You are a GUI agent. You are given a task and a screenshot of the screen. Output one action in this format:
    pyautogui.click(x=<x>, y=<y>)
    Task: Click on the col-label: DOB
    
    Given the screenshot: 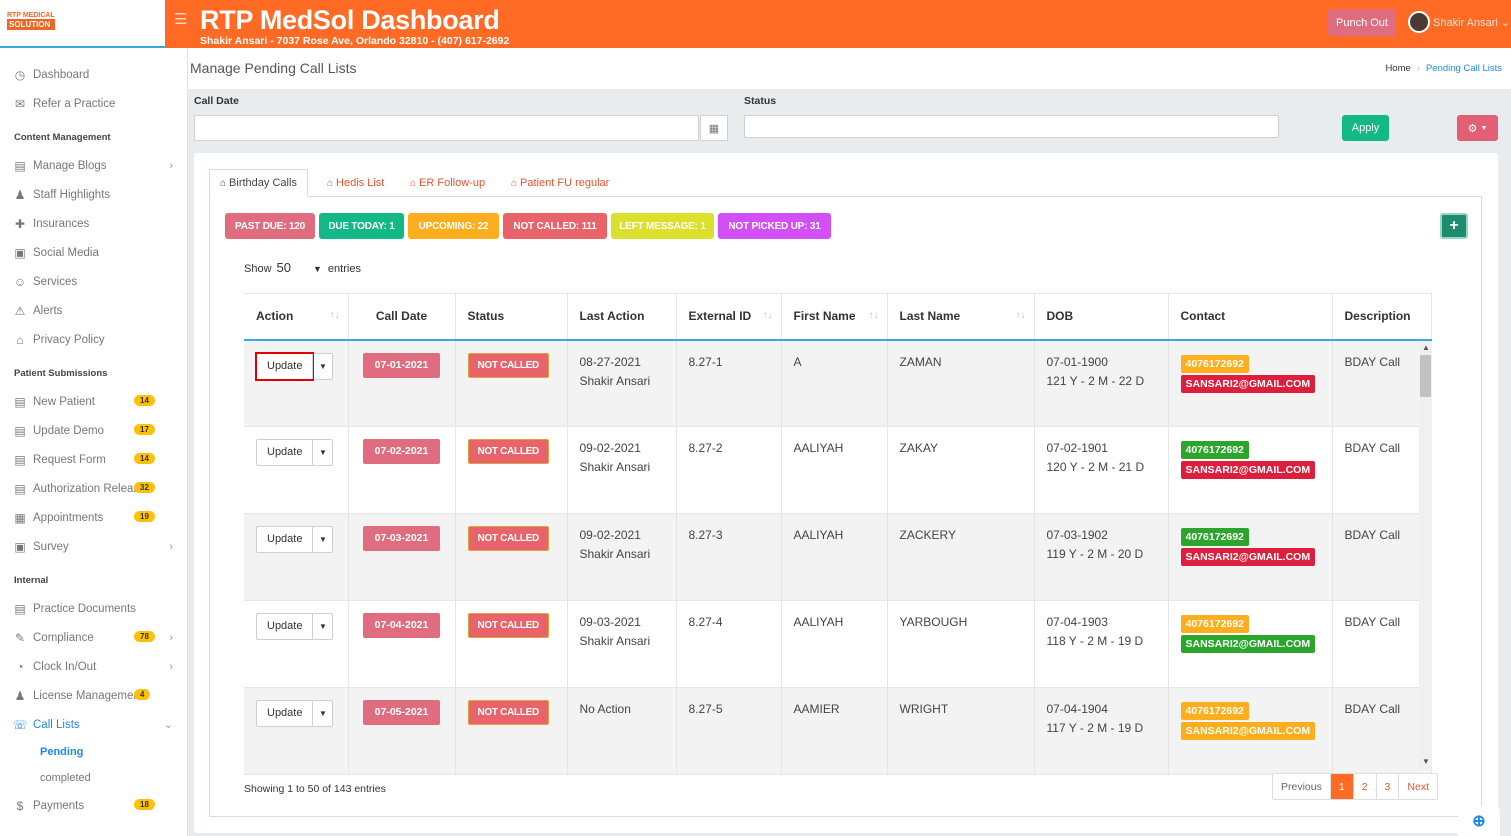 What is the action you would take?
    pyautogui.click(x=1060, y=316)
    